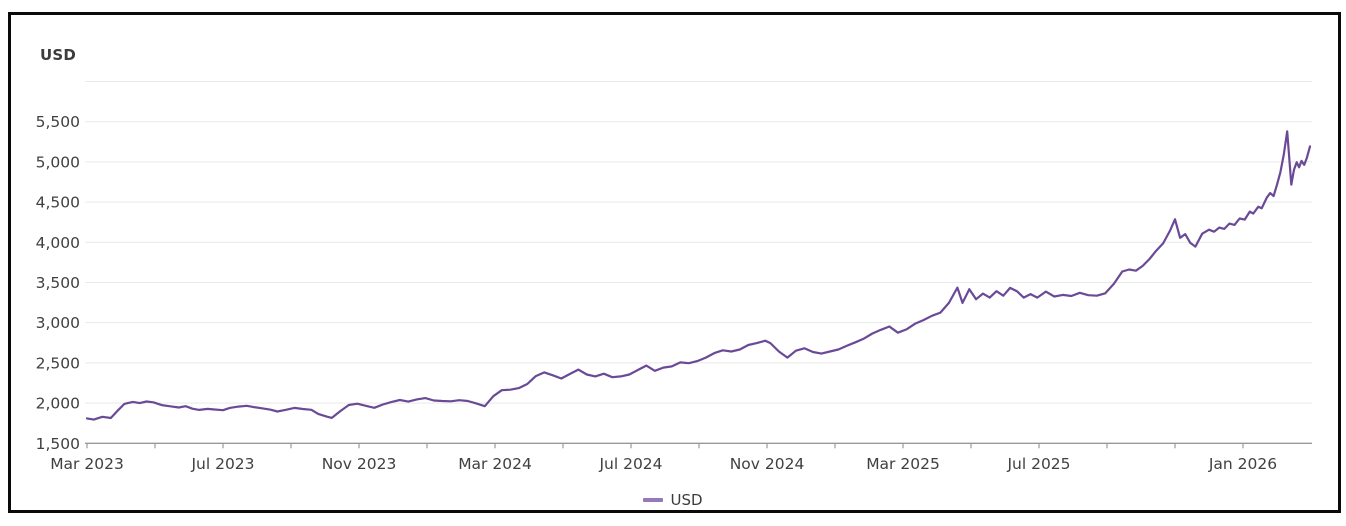 Image resolution: width=1346 pixels, height=526 pixels. What do you see at coordinates (686, 500) in the screenshot?
I see `legend-label: USD` at bounding box center [686, 500].